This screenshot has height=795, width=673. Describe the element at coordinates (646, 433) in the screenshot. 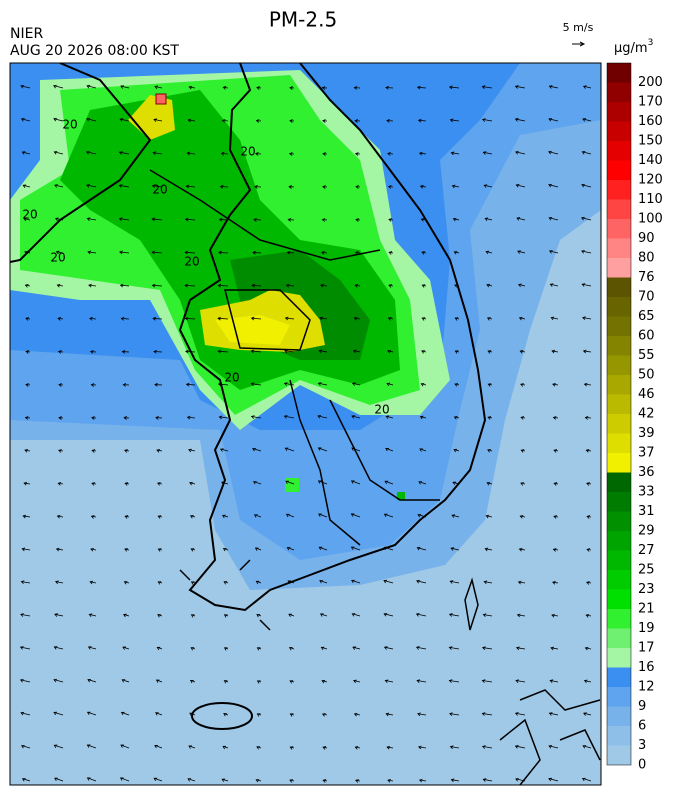

I see `colorbar-label: 39` at that location.